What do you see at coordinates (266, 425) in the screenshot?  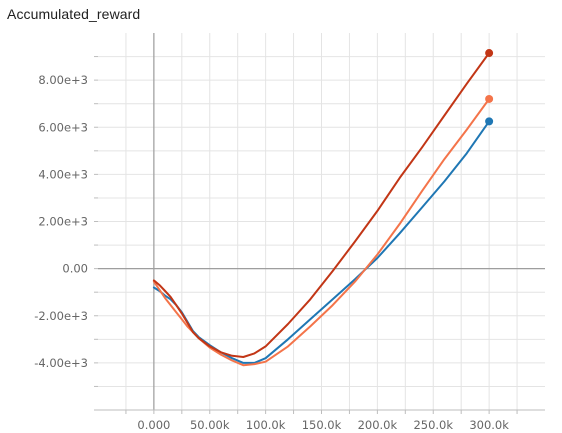 I see `x-tick-label: 100.0k` at bounding box center [266, 425].